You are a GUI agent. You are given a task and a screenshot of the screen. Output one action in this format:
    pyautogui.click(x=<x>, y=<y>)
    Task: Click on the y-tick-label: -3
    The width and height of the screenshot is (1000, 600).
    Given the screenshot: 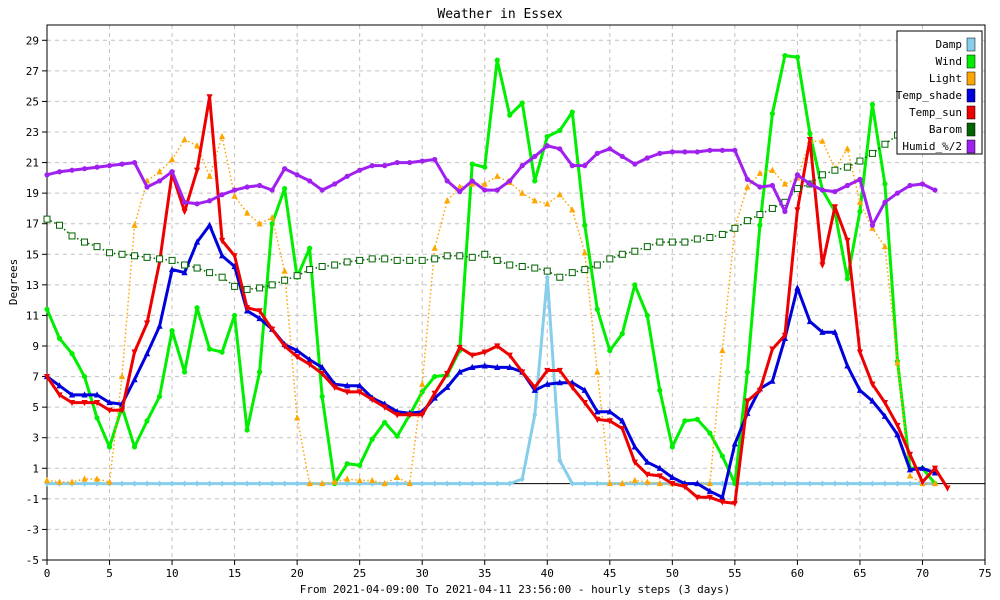 What is the action you would take?
    pyautogui.click(x=32, y=529)
    